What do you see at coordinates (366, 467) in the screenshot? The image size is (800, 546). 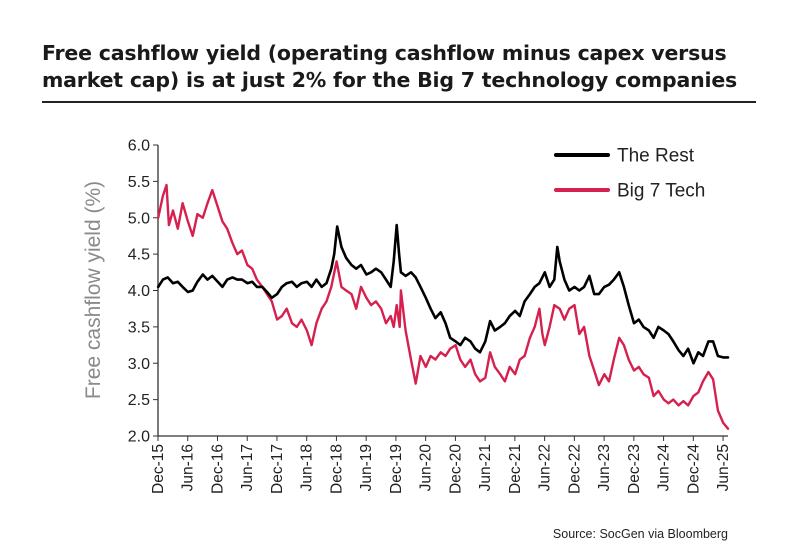 I see `x-tick-label: Jun-19` at bounding box center [366, 467].